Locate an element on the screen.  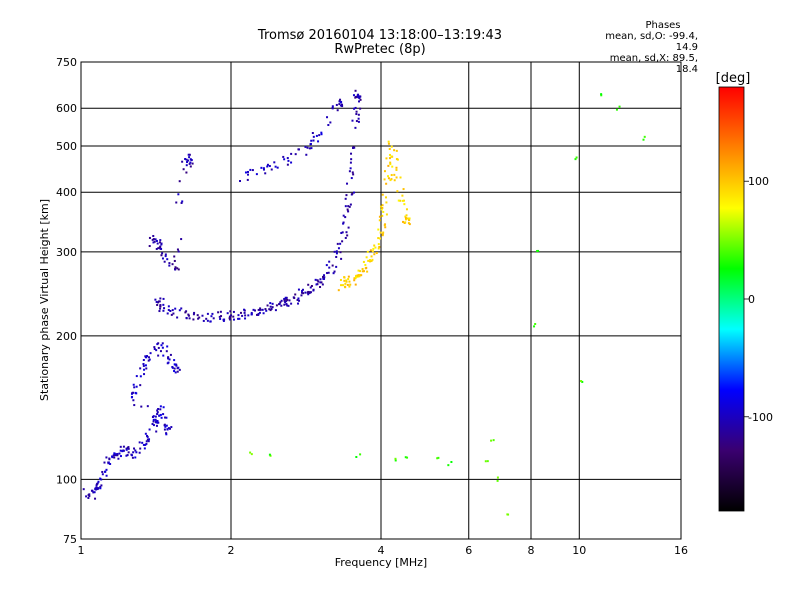
phase-stats-x: mean, sd,X: 89.5, 18.4 is located at coordinates (653, 64).